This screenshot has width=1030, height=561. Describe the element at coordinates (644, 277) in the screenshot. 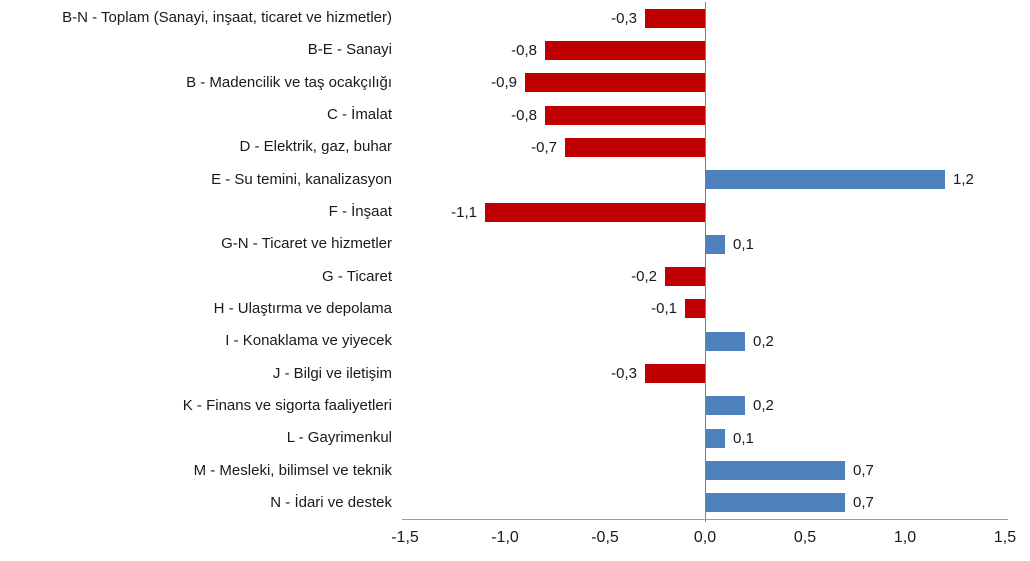

I see `value-label: -0,2` at that location.